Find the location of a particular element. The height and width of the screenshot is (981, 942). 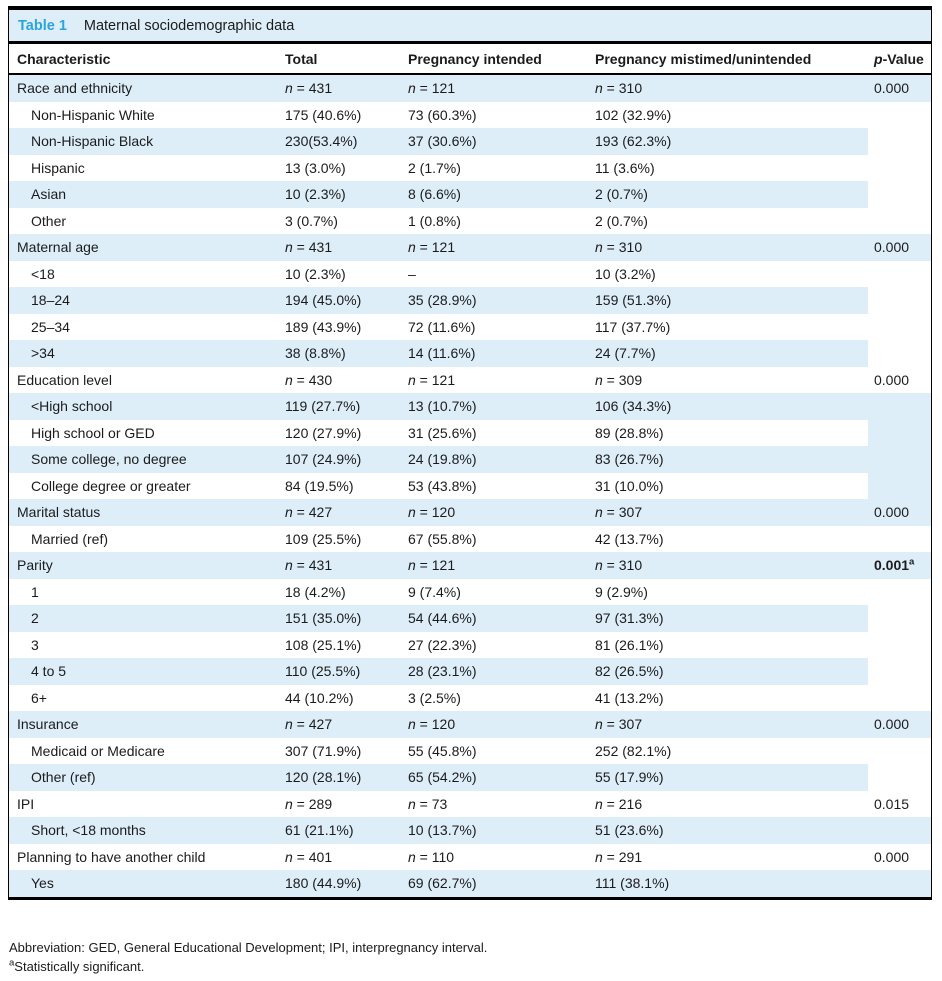

group-row: Parity n = 431 n = 121 n = 310 0.001a is located at coordinates (470, 565).